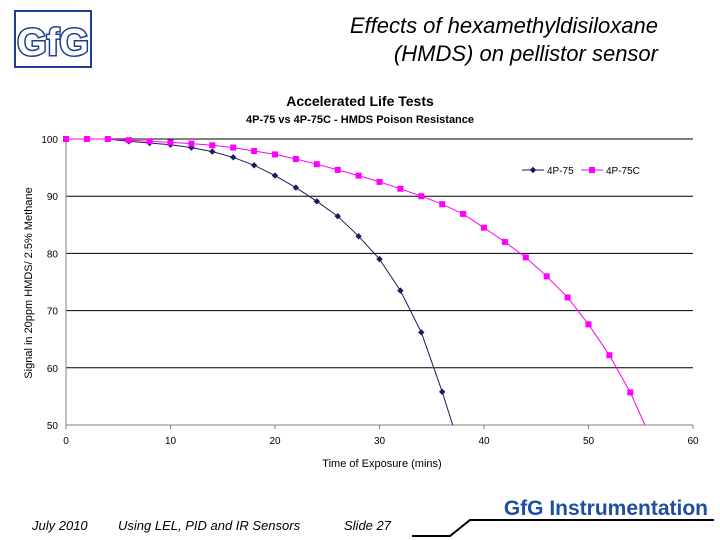 The width and height of the screenshot is (720, 540). What do you see at coordinates (606, 508) in the screenshot?
I see `brand-text: GfG Instrumentation` at bounding box center [606, 508].